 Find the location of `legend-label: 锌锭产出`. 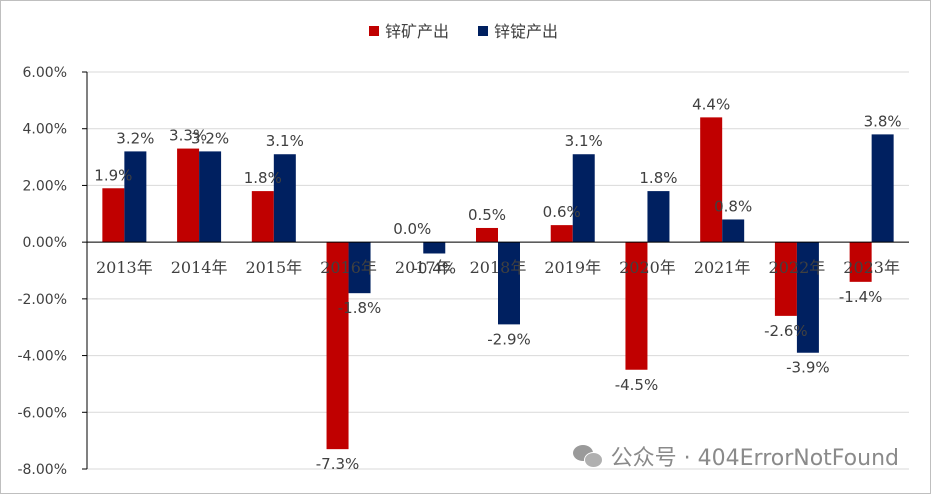

legend-label: 锌锭产出 is located at coordinates (526, 31).